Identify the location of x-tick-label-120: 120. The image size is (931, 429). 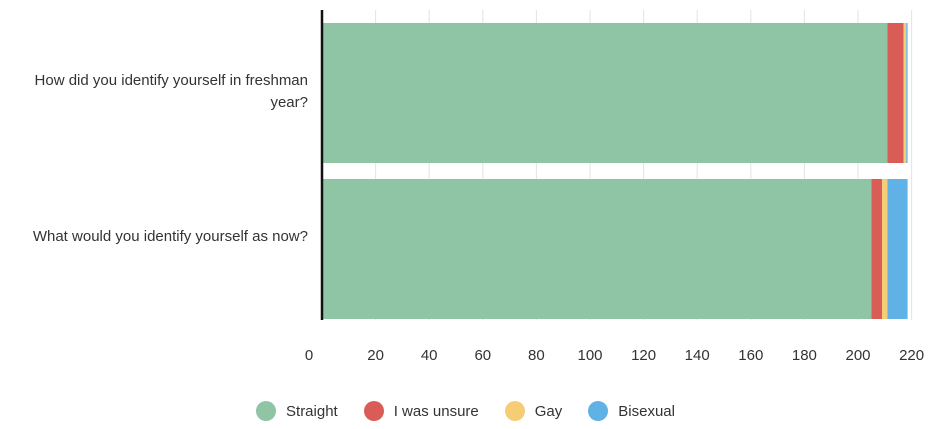
(643, 355).